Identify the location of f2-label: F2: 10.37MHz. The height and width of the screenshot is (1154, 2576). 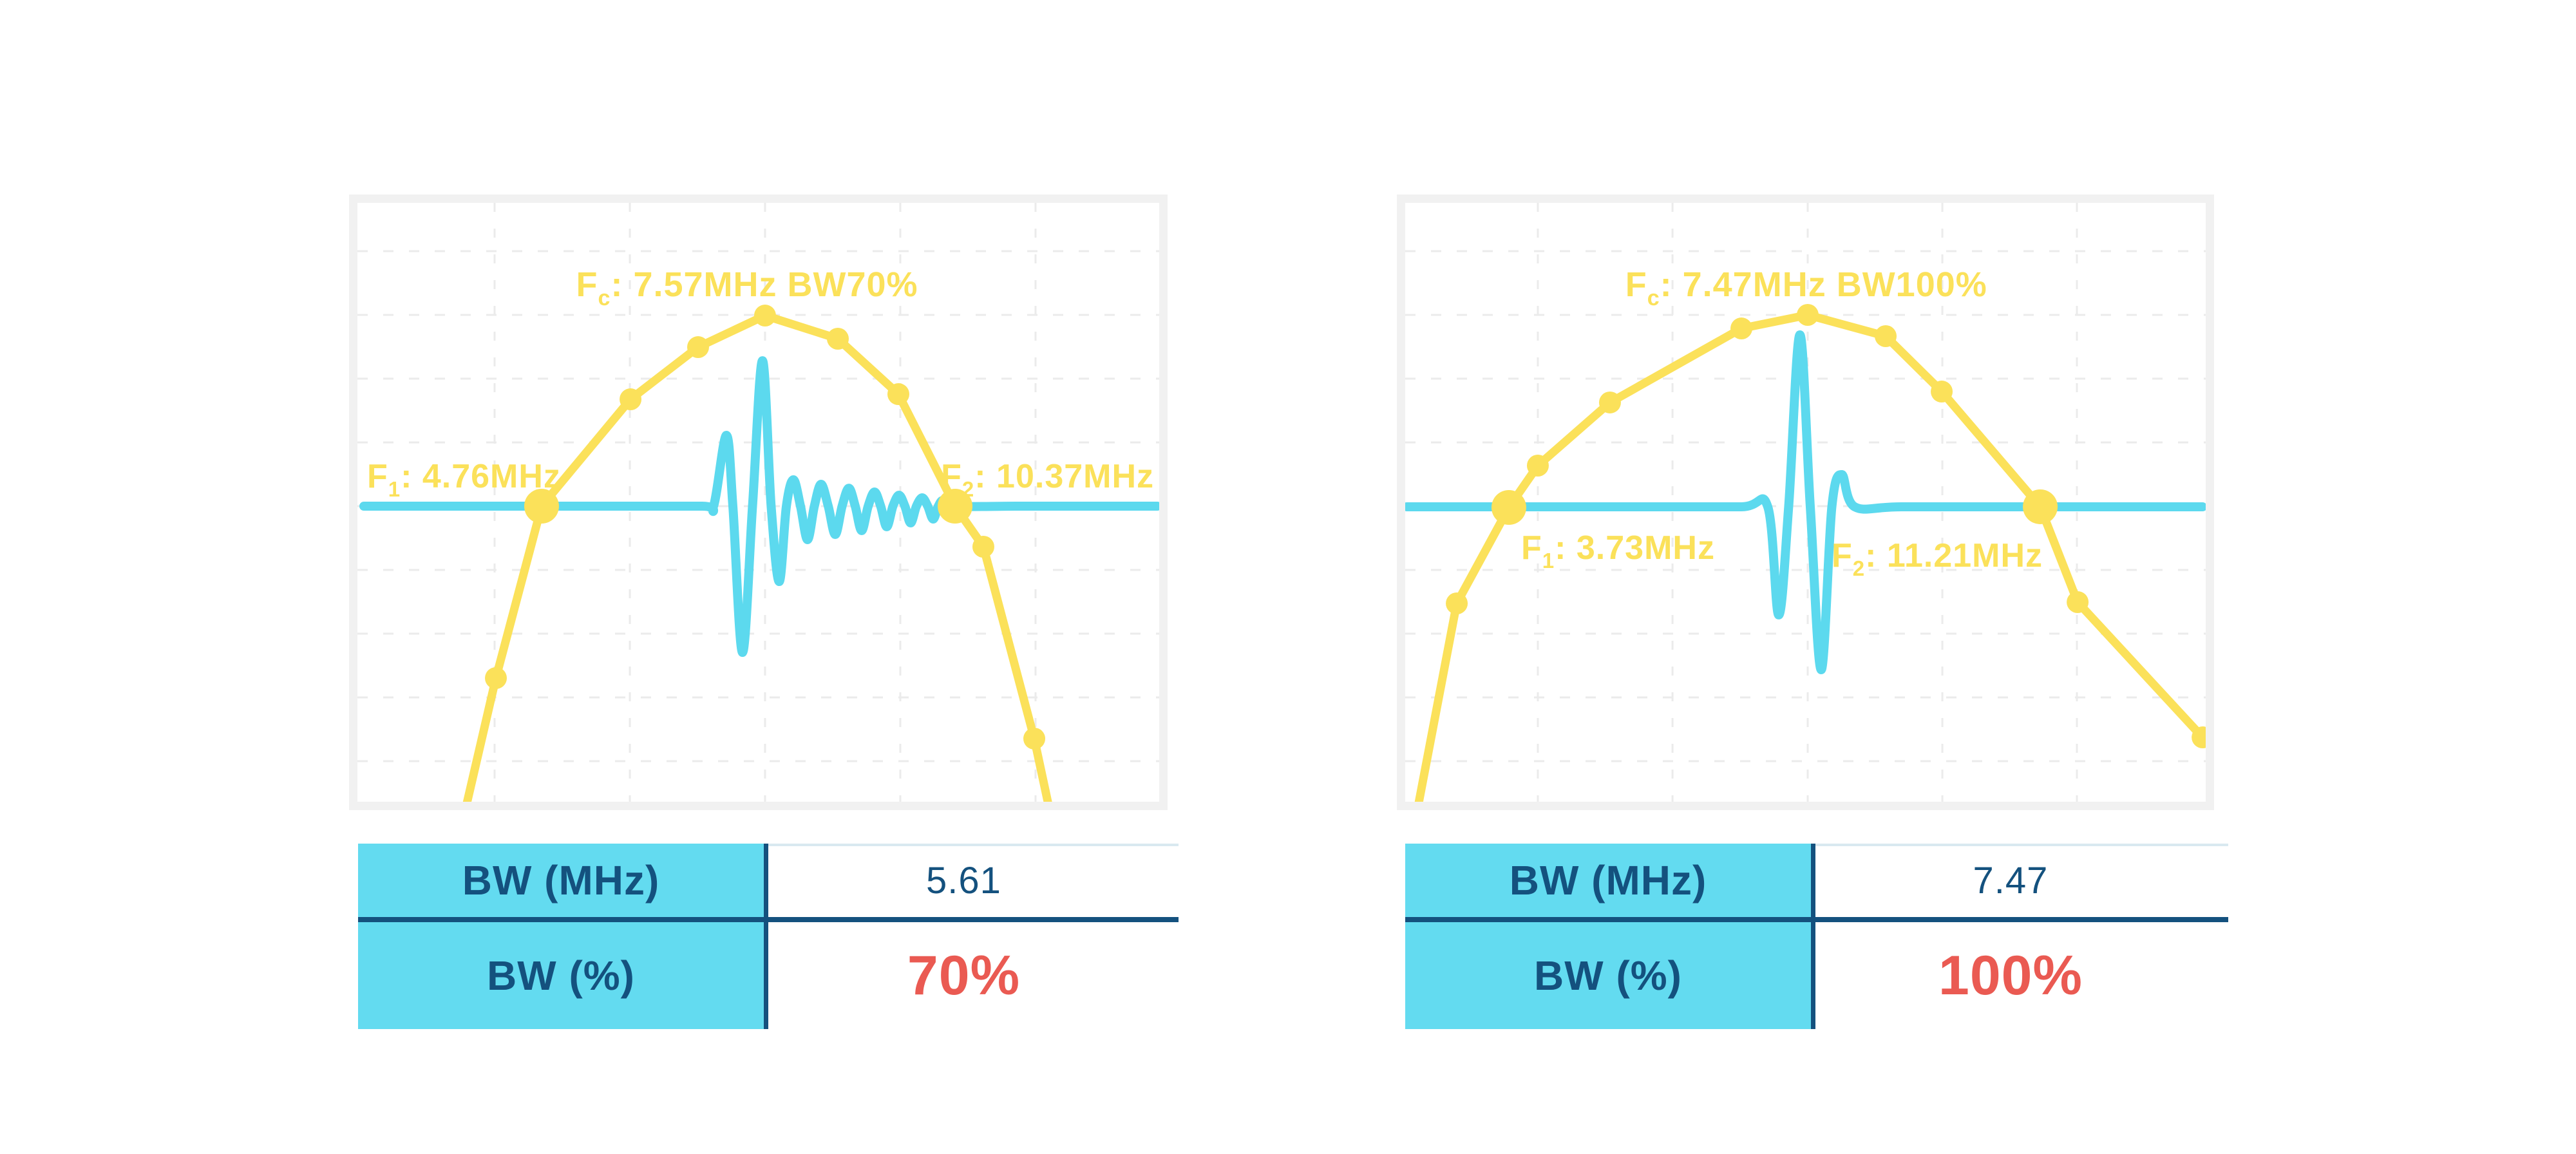
(1047, 480).